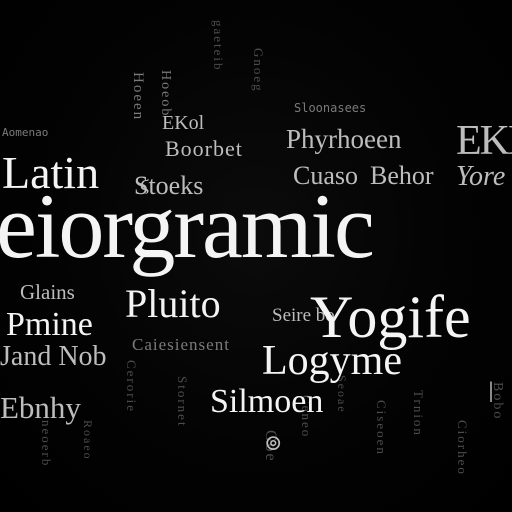  I want to click on word-behor: Behor, so click(402, 175).